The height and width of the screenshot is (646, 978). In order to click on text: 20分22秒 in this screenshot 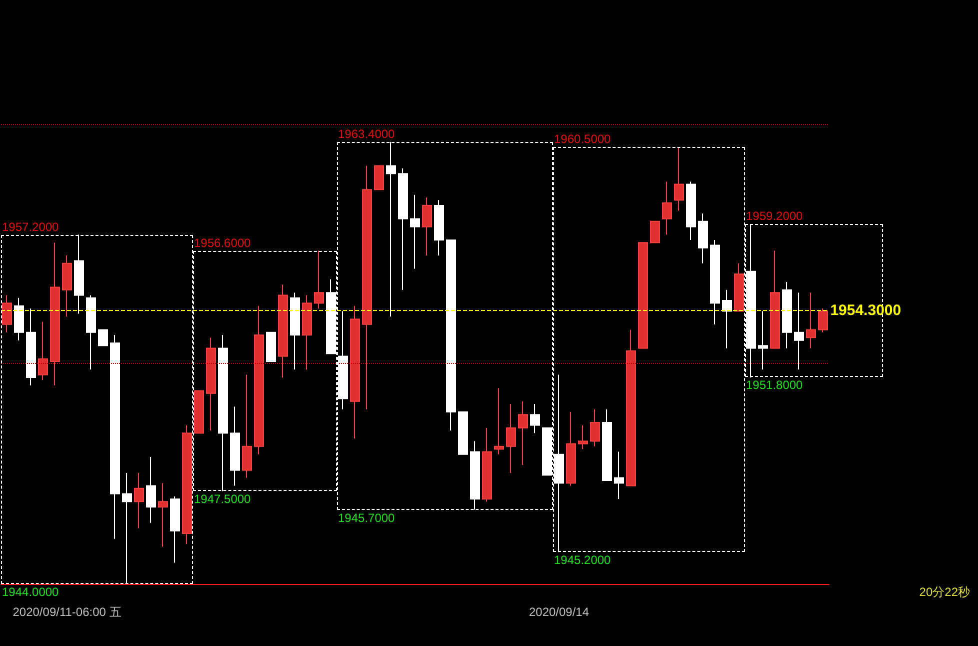, I will do `click(944, 592)`.